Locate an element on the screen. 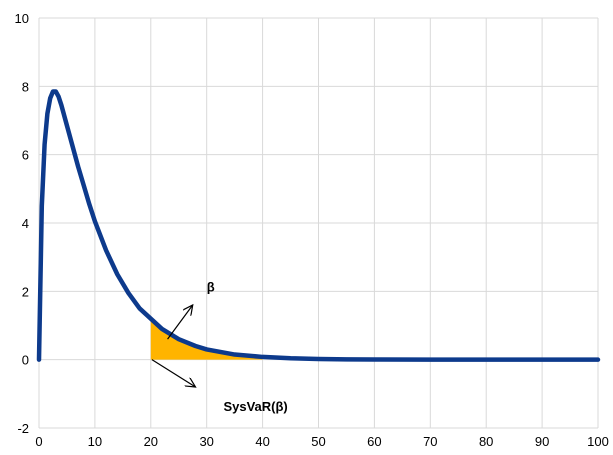 This screenshot has width=613, height=455. annotation-layer: β SysVaR(β) is located at coordinates (219, 346).